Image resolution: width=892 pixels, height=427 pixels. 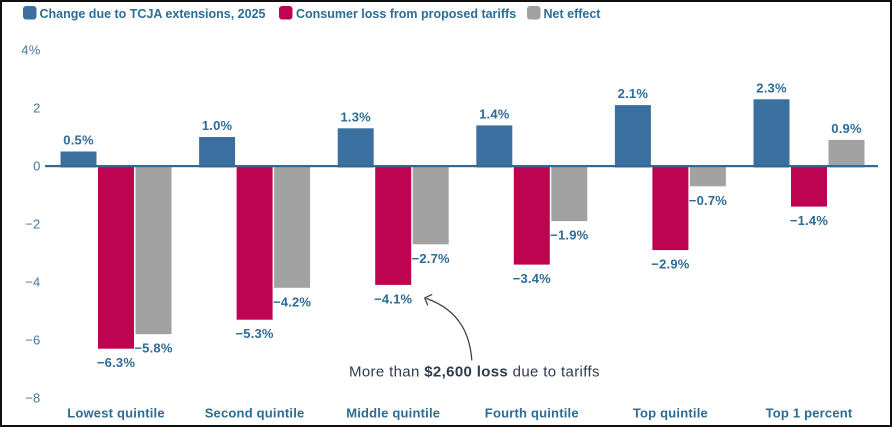 What do you see at coordinates (532, 413) in the screenshot?
I see `svg-text: Fourth quintile` at bounding box center [532, 413].